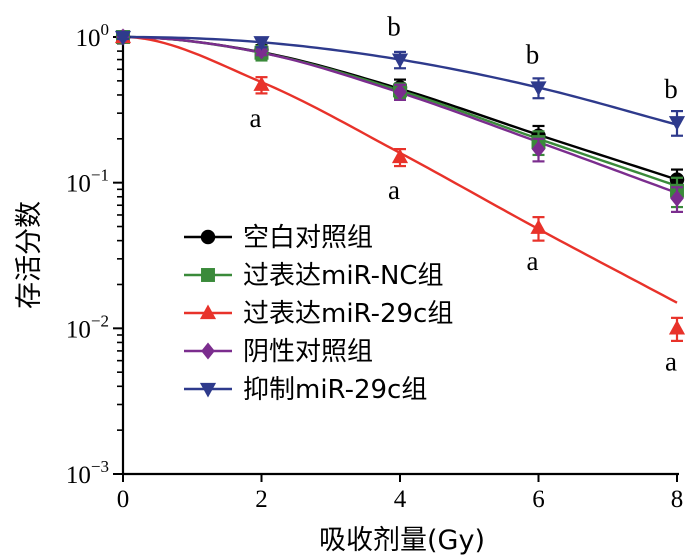 Image resolution: width=700 pixels, height=560 pixels. What do you see at coordinates (400, 499) in the screenshot?
I see `x-tick-label: 4` at bounding box center [400, 499].